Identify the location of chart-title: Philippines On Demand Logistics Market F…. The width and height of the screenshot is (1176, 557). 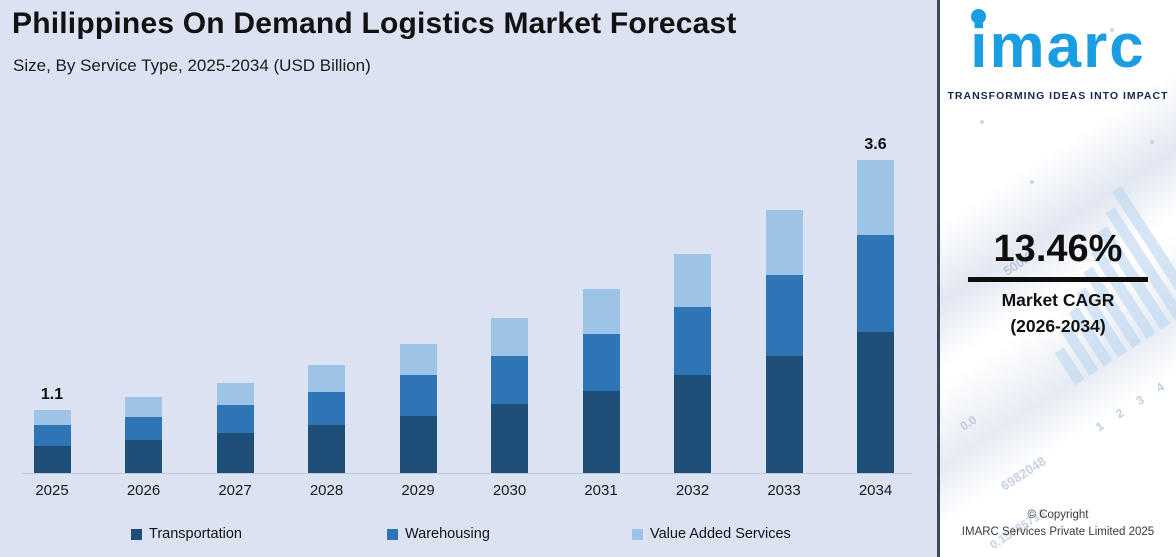
(374, 23).